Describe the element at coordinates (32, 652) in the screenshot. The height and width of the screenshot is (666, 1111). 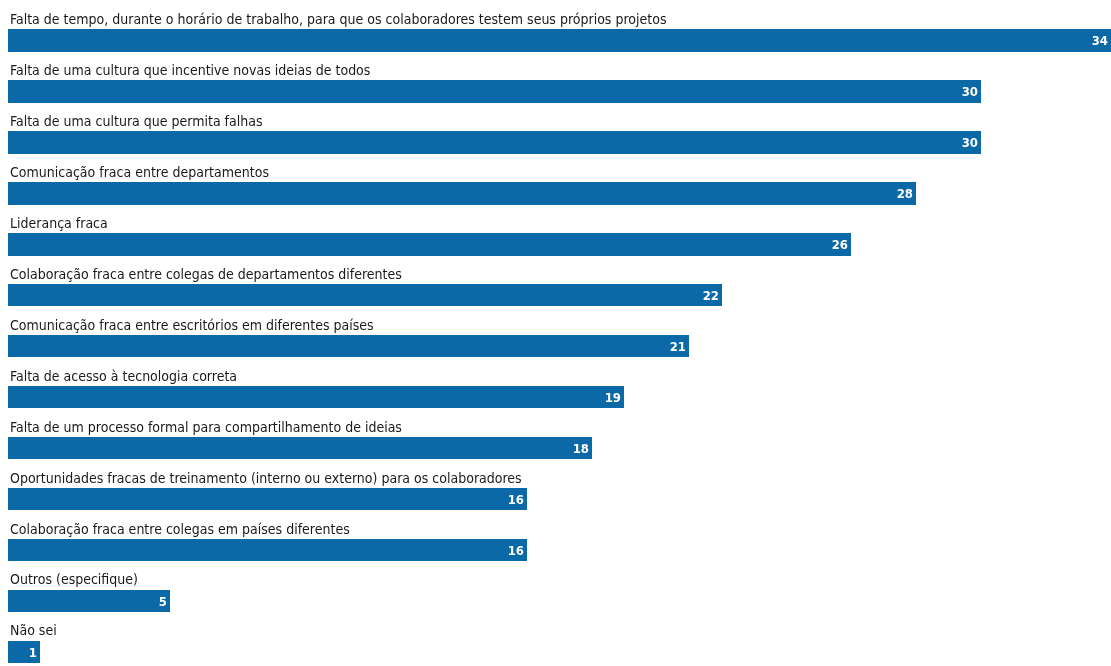
I see `data-label: 1` at that location.